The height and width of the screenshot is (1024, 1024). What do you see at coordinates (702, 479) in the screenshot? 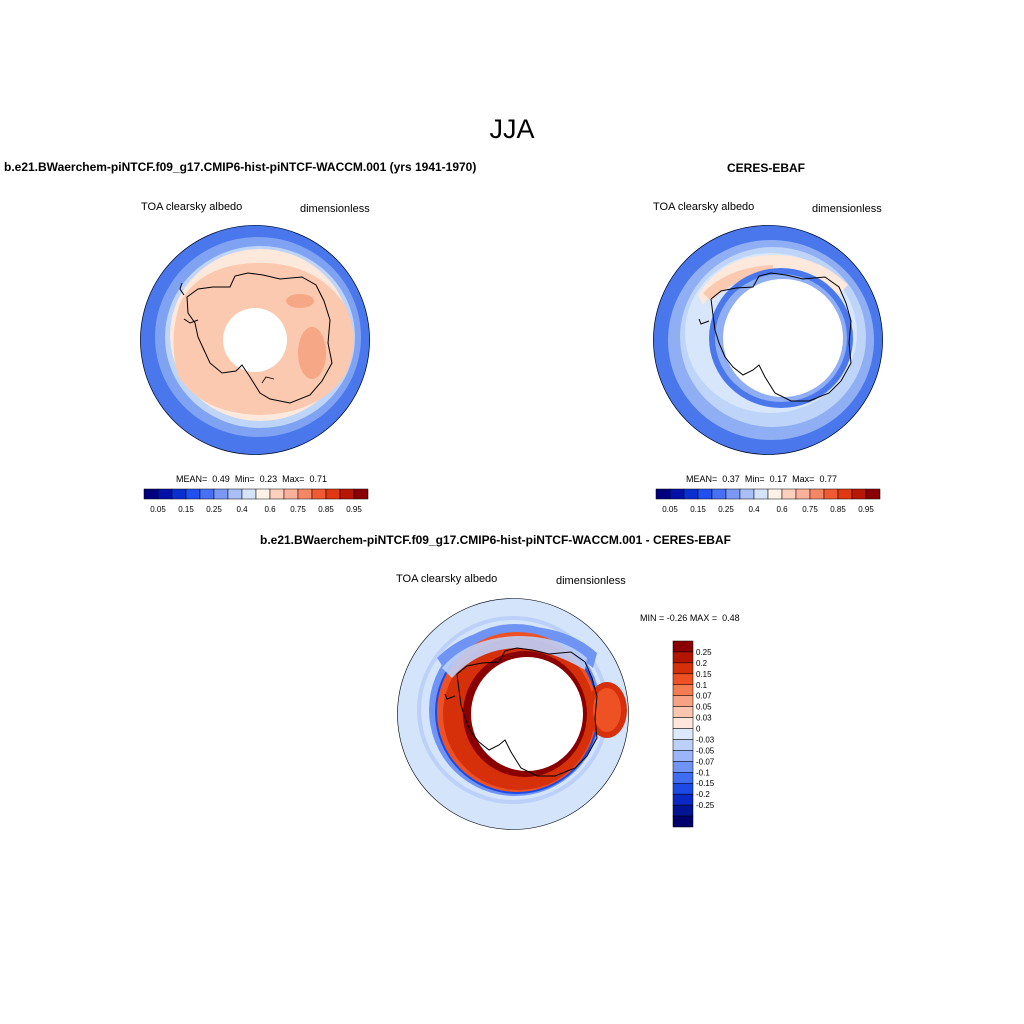
I see `obs-mean-label: MEAN=` at bounding box center [702, 479].